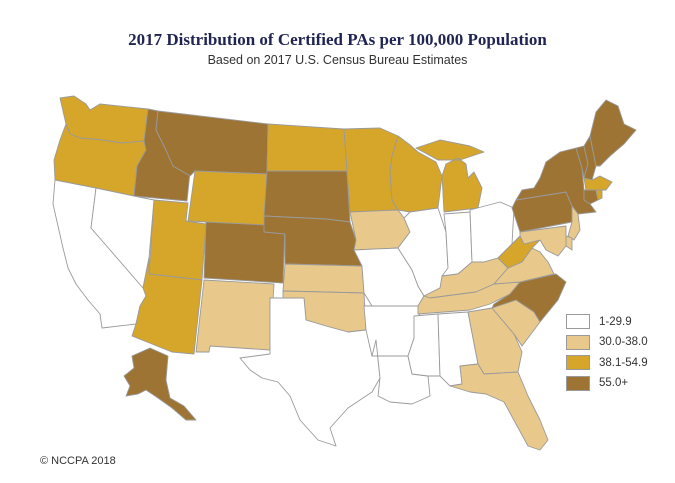 This screenshot has width=675, height=483. I want to click on state-nj, so click(574, 223).